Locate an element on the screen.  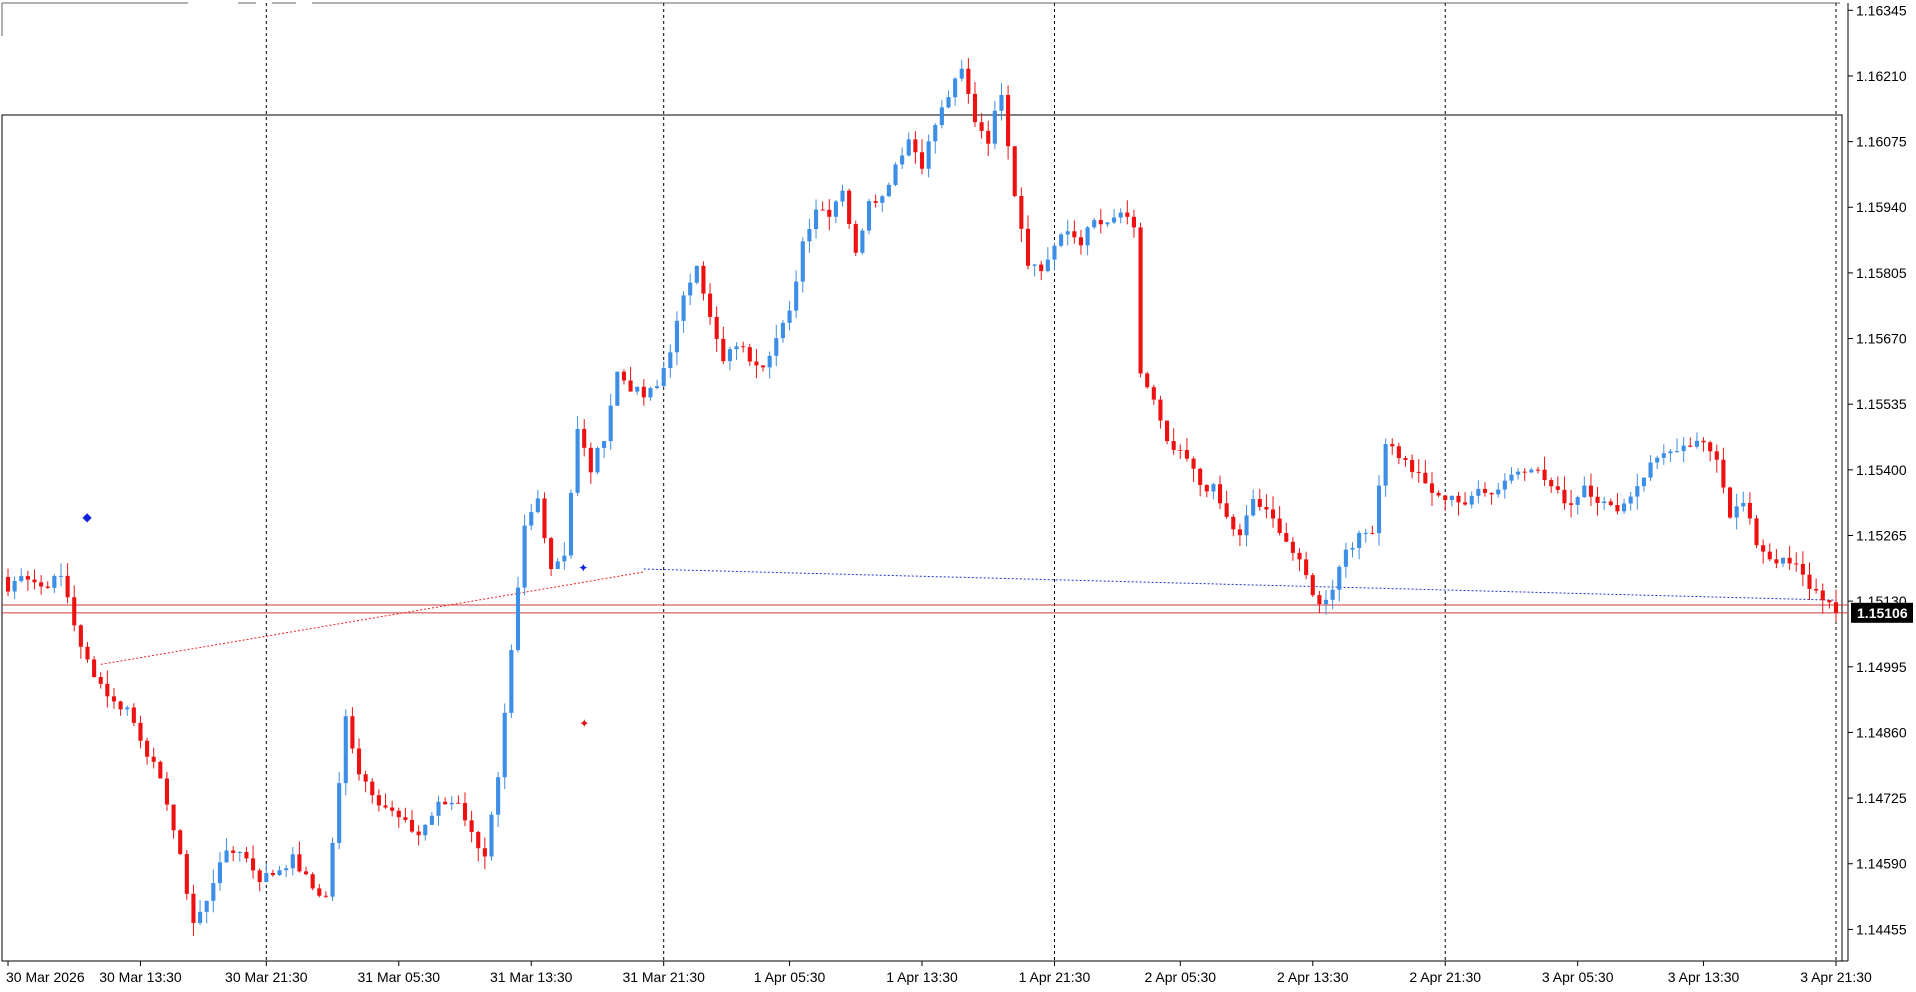
time-tick-label: 1 Apr 13:30 is located at coordinates (922, 977).